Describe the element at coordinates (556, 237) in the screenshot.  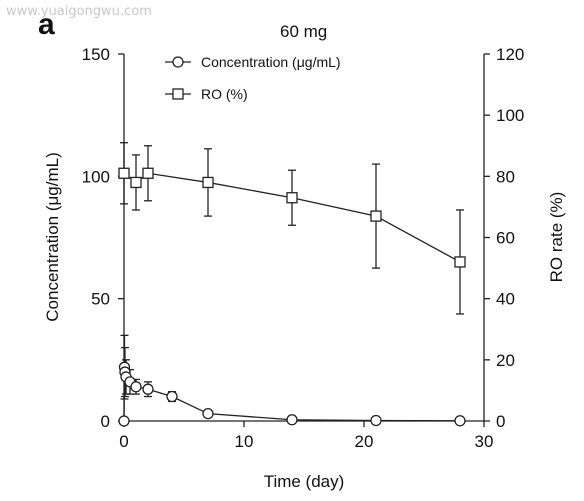
I see `y-axis-right-label: RO rate (%)` at that location.